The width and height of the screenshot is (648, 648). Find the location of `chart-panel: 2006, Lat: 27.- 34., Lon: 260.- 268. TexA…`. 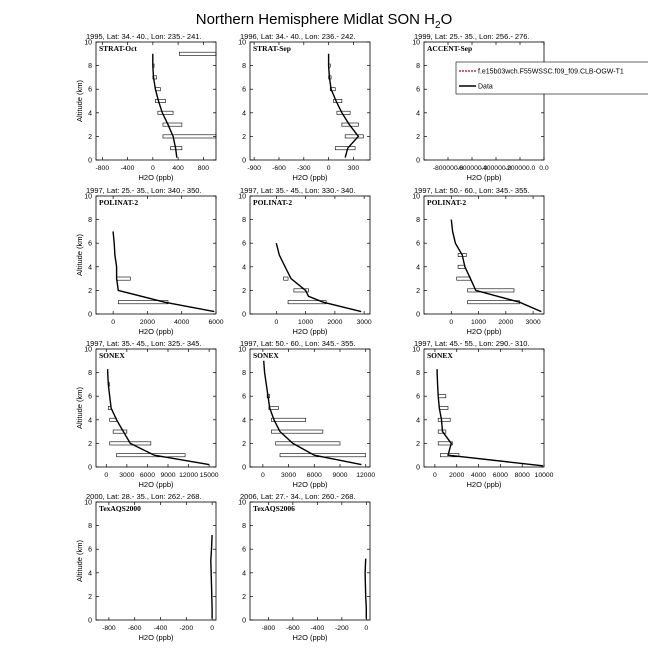

chart-panel: 2006, Lat: 27.- 34., Lon: 260.- 268. TexA… is located at coordinates (304, 567).